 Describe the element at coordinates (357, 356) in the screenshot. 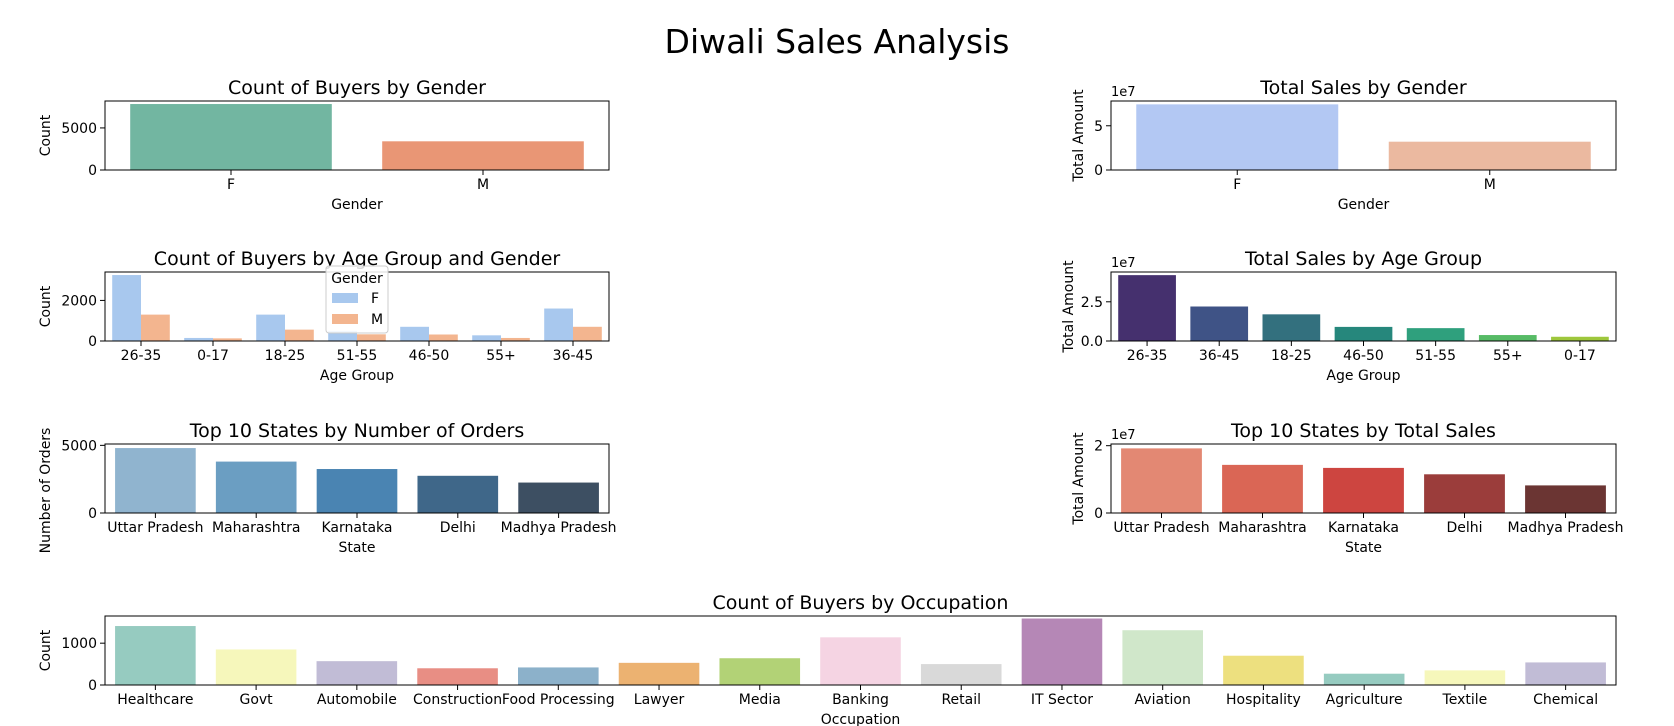

I see `age_gender_count-xtick-label: 51-55` at that location.